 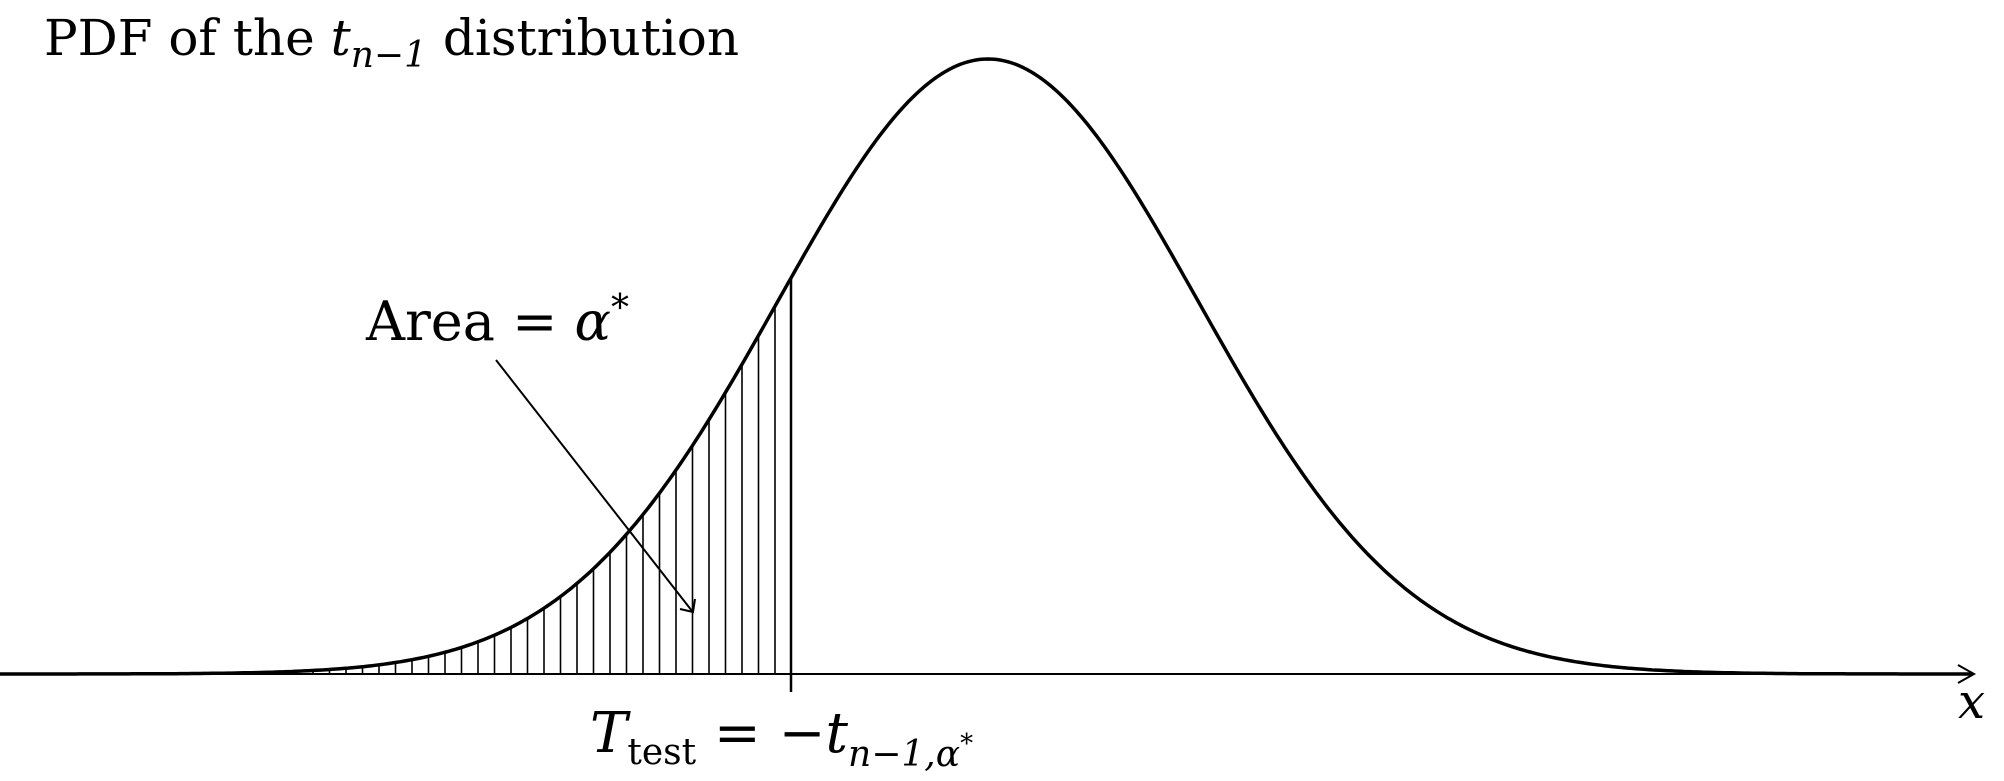 I want to click on area-pointer-arrow, so click(x=595, y=486).